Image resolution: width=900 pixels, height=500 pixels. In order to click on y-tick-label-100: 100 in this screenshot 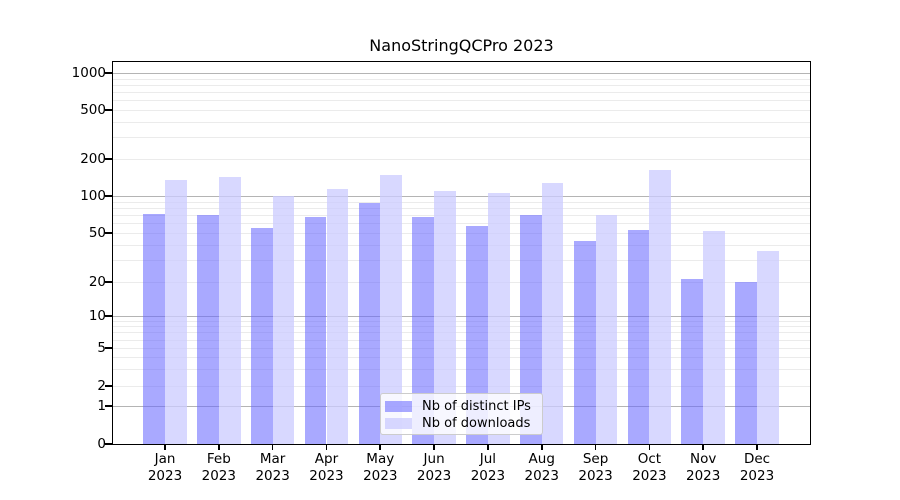, I will do `click(93, 196)`.